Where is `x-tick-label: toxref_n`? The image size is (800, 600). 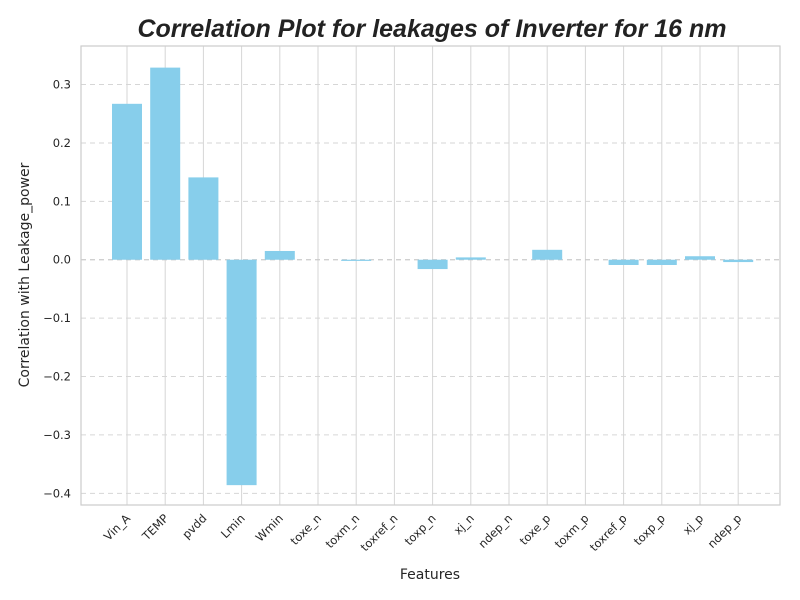
x-tick-label: toxref_n is located at coordinates (379, 532).